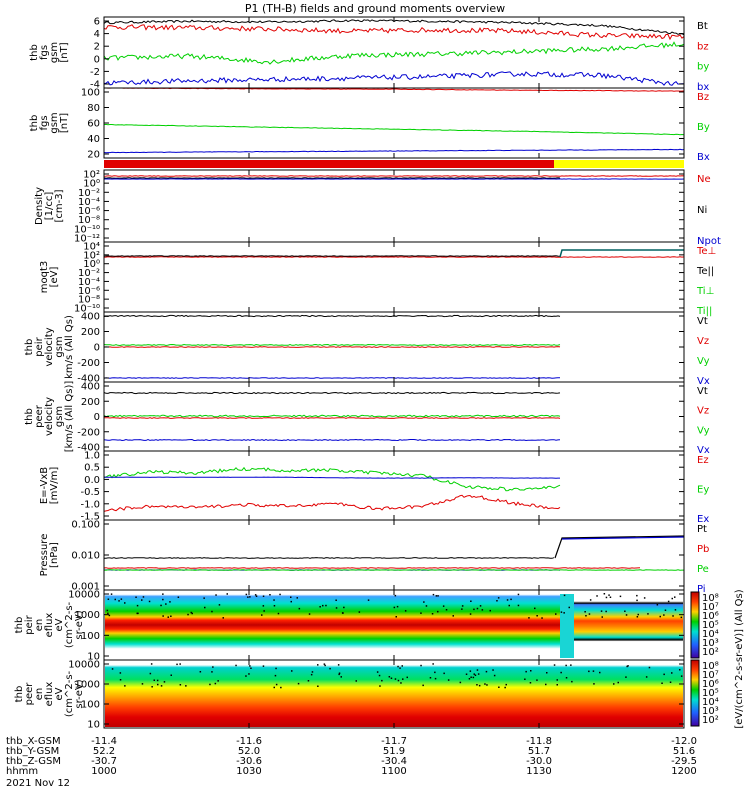 This screenshot has height=800, width=750. I want to click on legend-entry: Pb, so click(703, 549).